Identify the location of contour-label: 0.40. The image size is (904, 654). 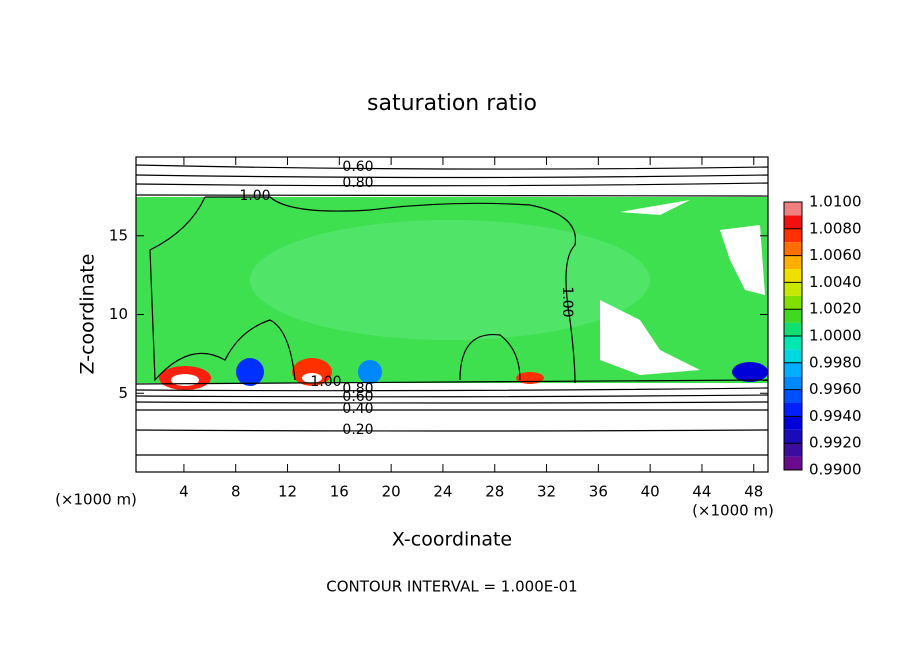
(357, 409).